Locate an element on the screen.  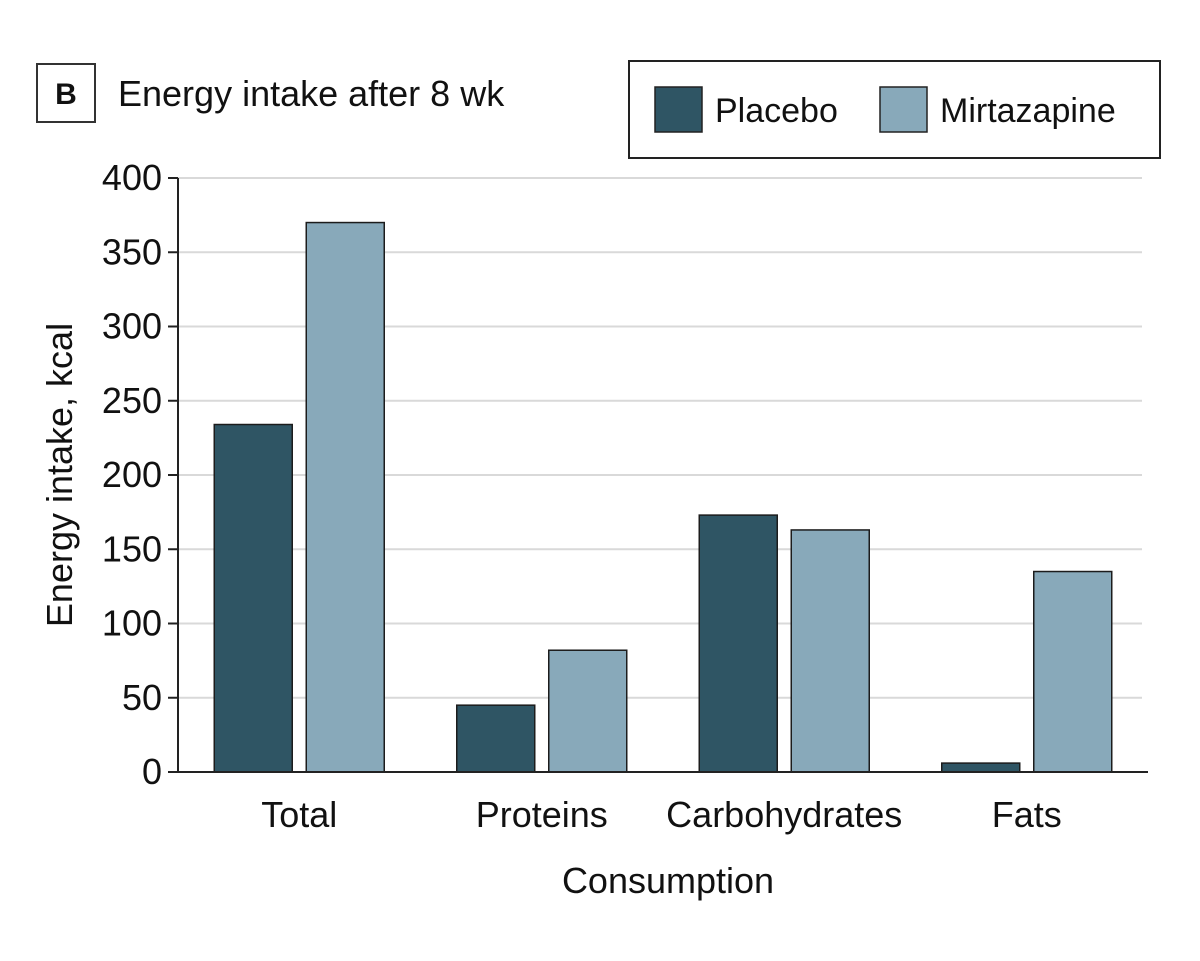
bar-placebo-fats is located at coordinates (981, 767).